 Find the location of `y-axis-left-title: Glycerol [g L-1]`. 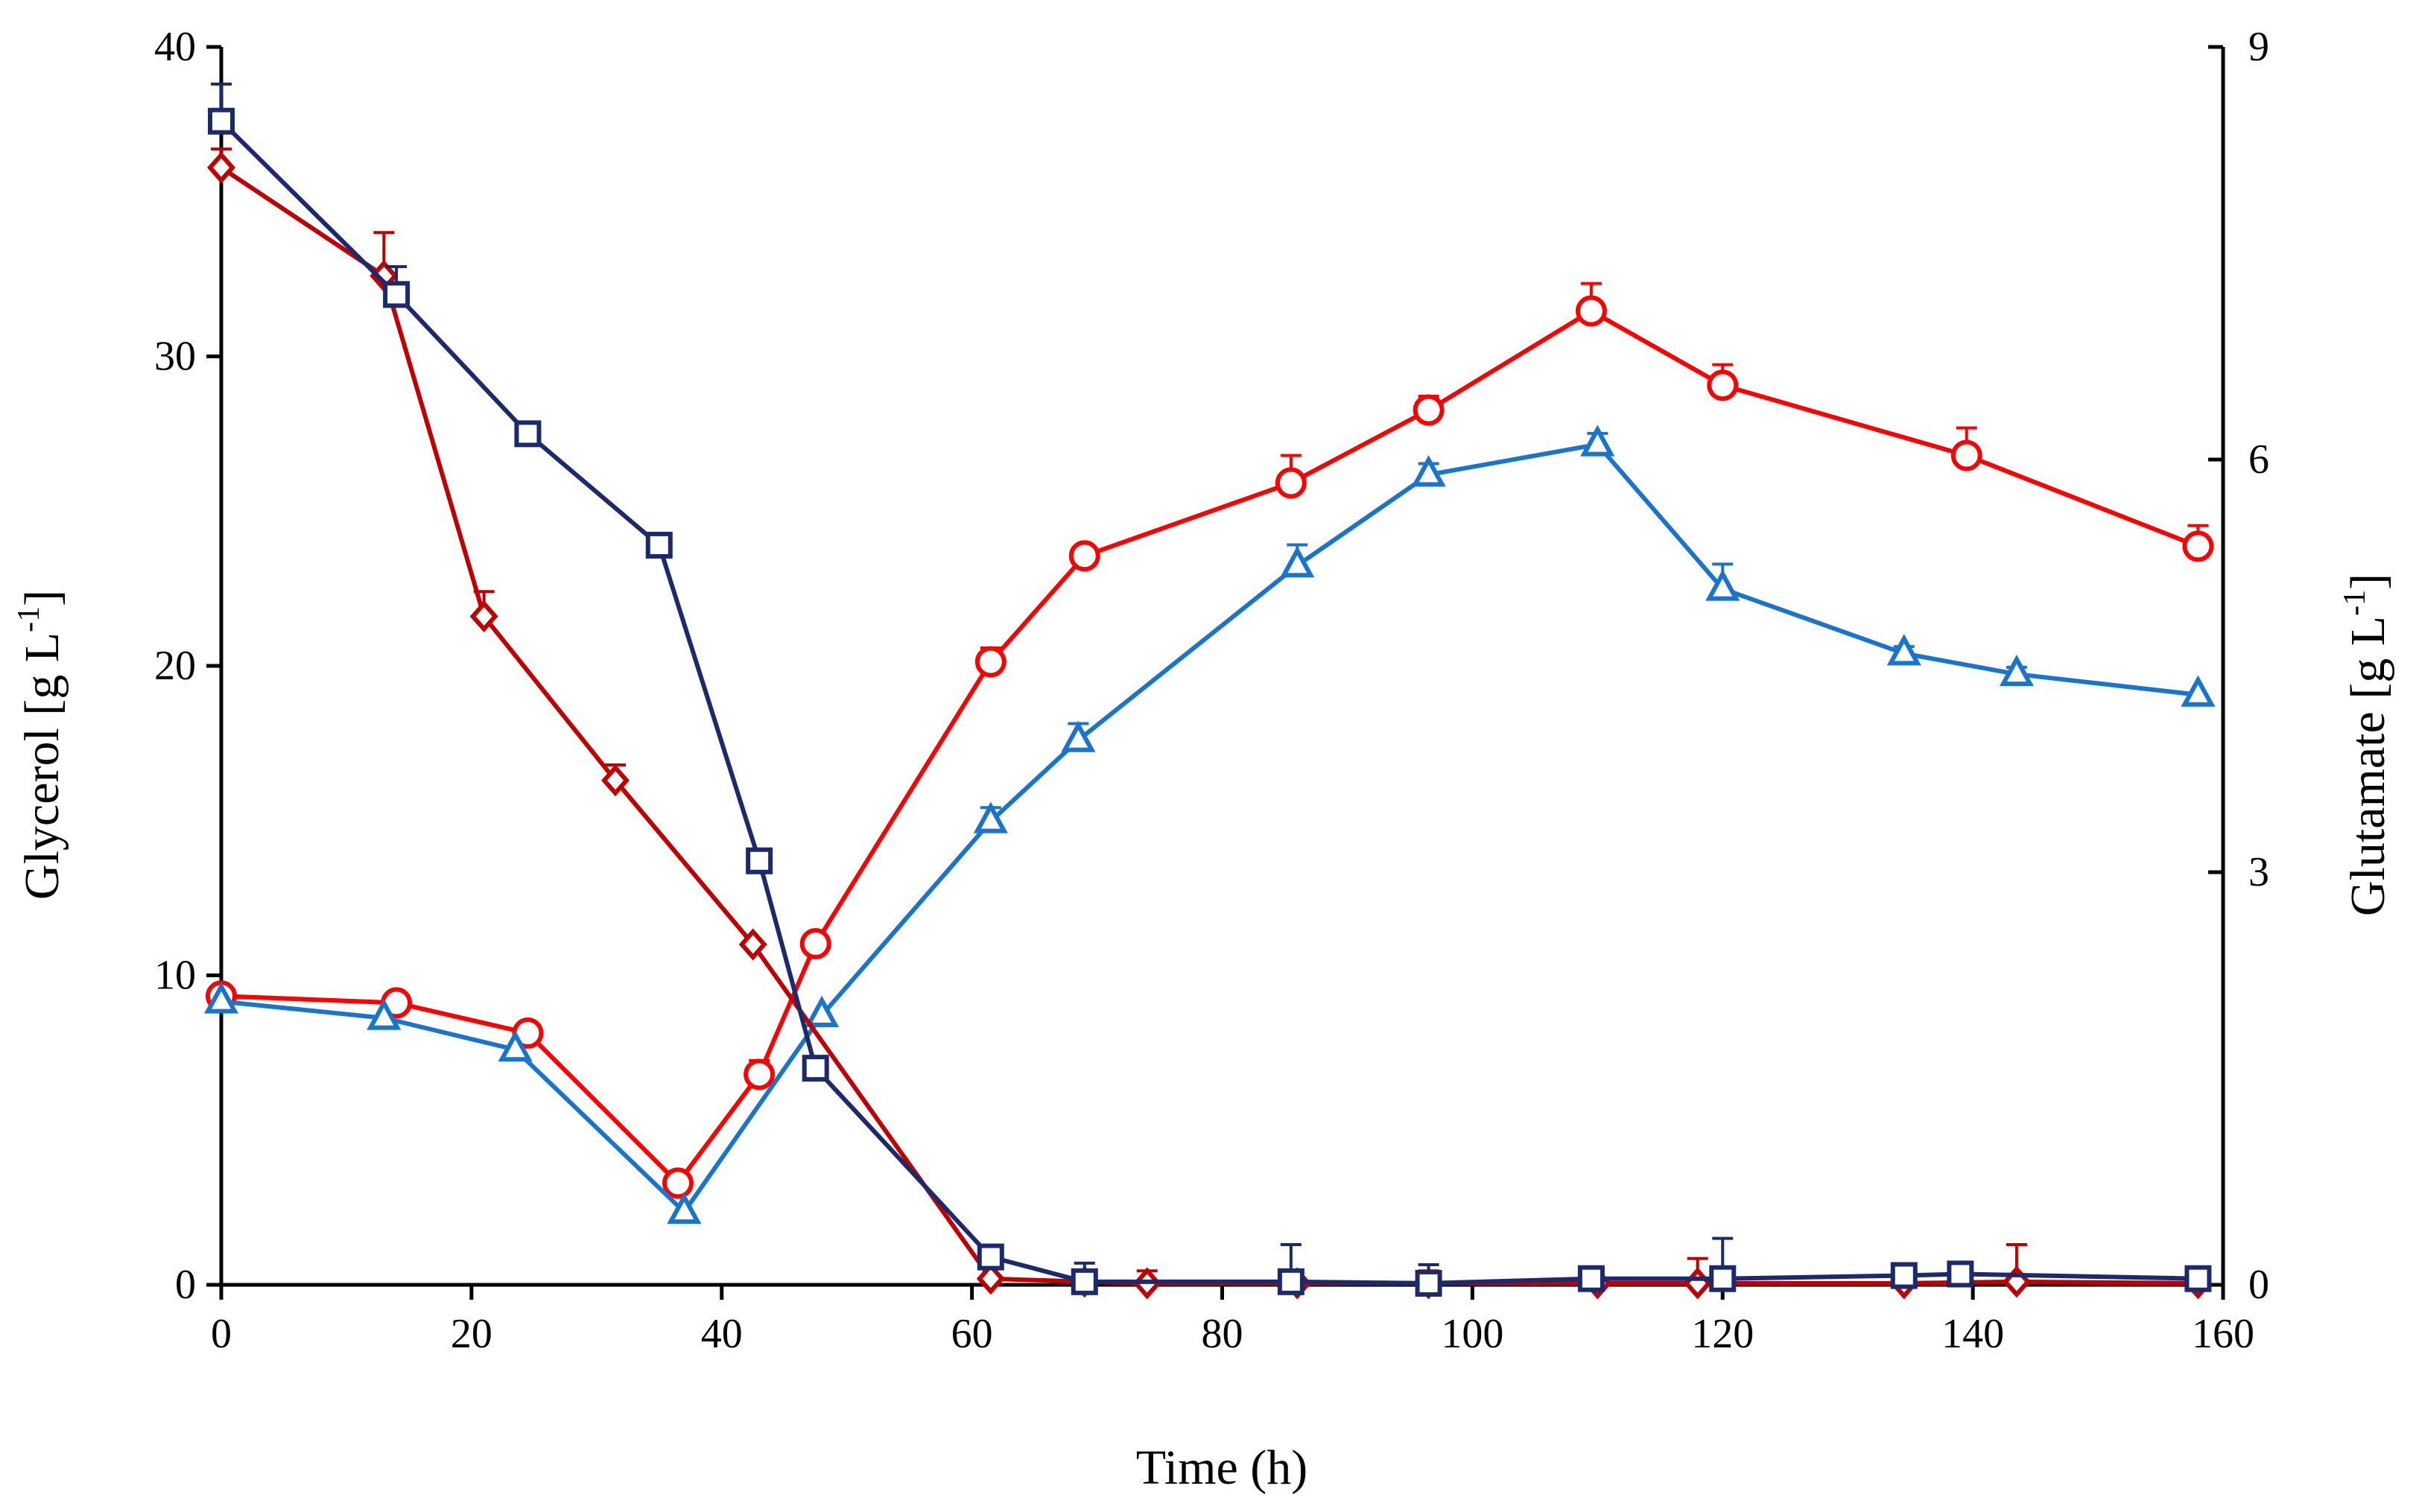

y-axis-left-title: Glycerol [g L-1] is located at coordinates (40, 745).